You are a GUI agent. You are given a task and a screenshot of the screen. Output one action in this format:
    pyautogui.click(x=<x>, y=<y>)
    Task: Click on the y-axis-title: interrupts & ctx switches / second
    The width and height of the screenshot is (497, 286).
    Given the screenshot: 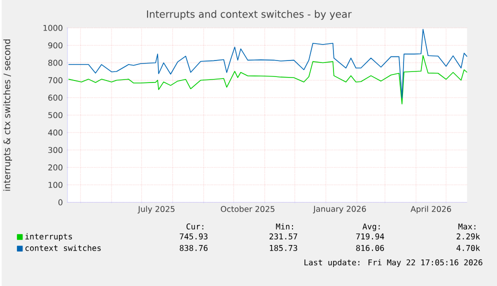 What is the action you would take?
    pyautogui.click(x=7, y=115)
    